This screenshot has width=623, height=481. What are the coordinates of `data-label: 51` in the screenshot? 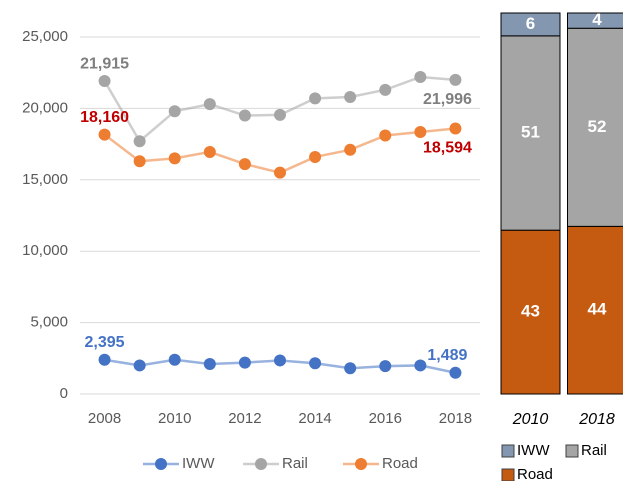 It's located at (530, 131).